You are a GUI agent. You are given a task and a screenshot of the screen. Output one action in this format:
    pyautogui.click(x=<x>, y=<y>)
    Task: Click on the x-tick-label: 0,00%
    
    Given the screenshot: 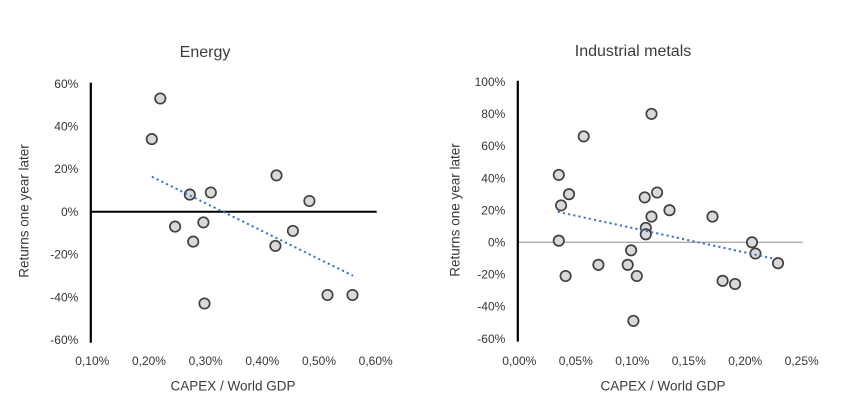 What is the action you would take?
    pyautogui.click(x=519, y=361)
    